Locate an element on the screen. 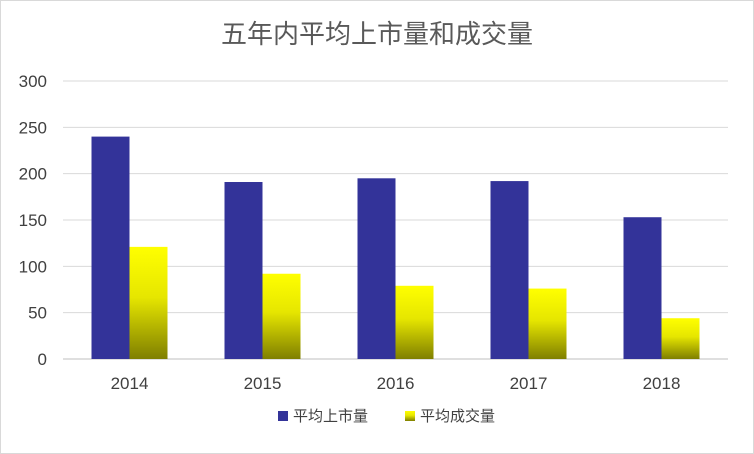  chart-title: 五年内平均上市量和成交量 is located at coordinates (376, 35).